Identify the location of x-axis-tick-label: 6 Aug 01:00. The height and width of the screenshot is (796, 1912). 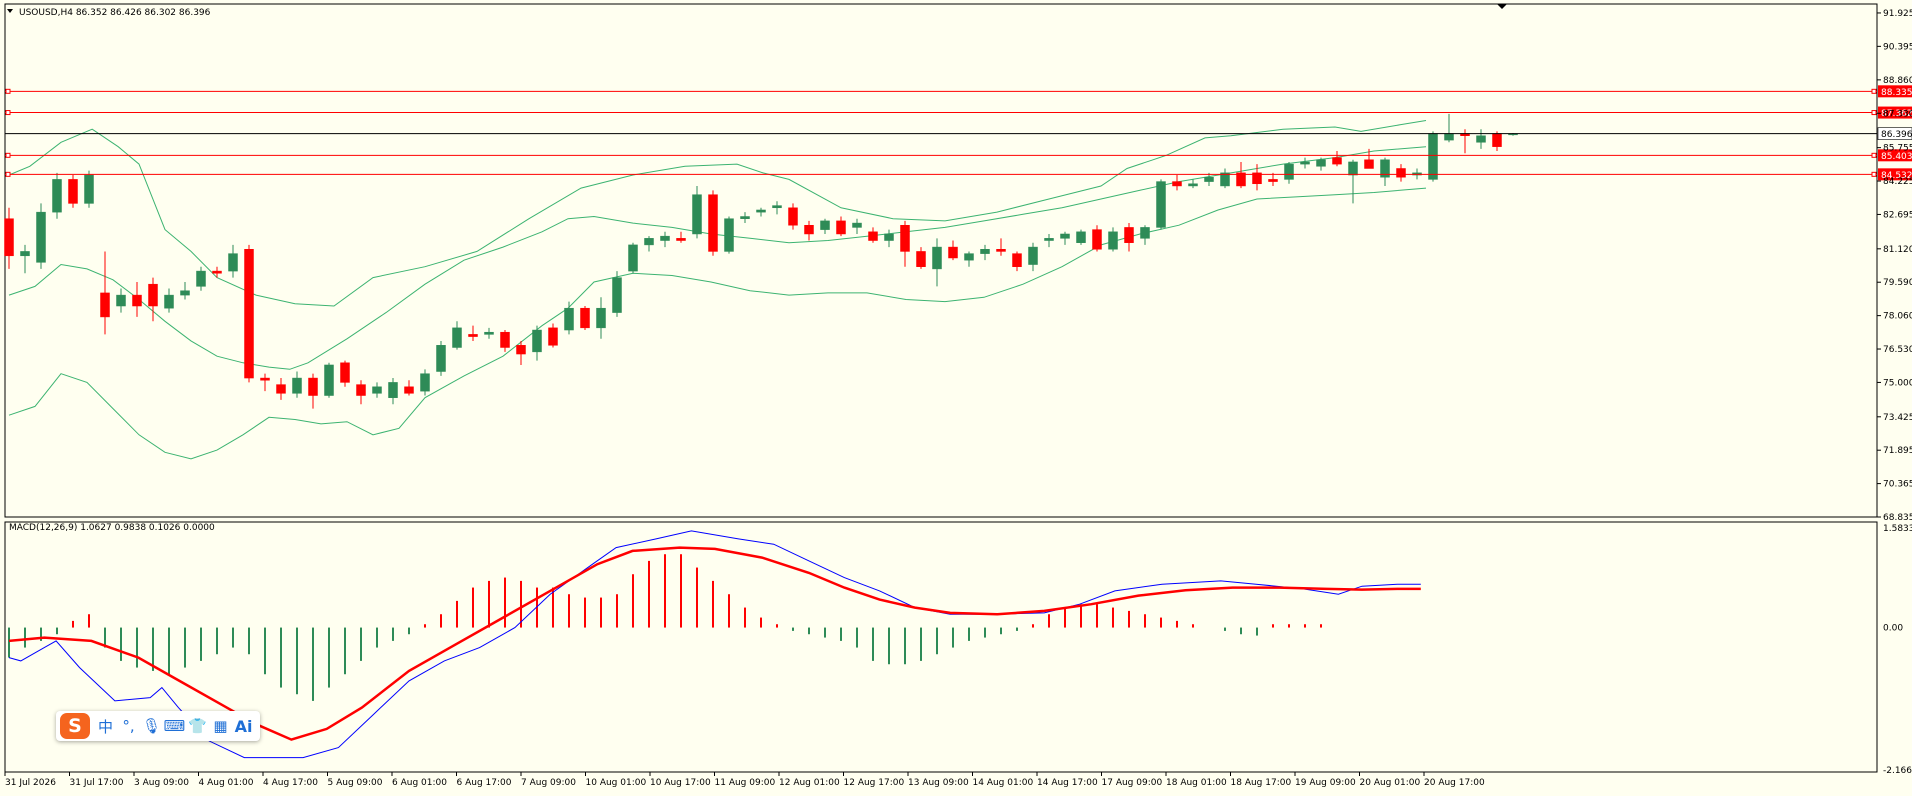
(419, 783).